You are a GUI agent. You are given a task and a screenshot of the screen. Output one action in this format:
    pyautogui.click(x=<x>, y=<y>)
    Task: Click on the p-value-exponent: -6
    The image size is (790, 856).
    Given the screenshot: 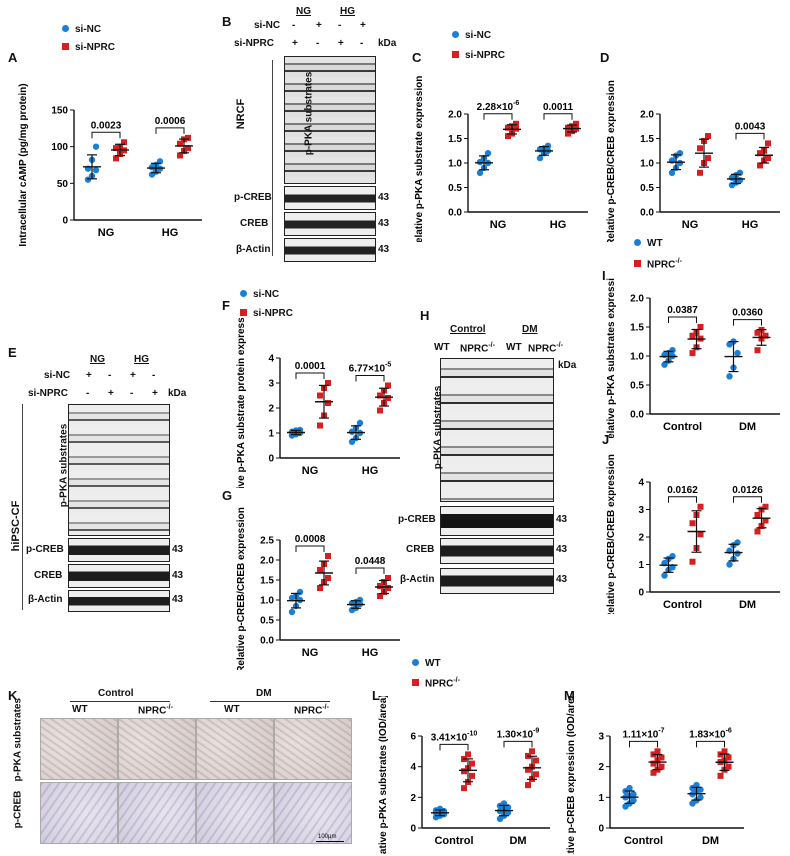 What is the action you would take?
    pyautogui.click(x=729, y=730)
    